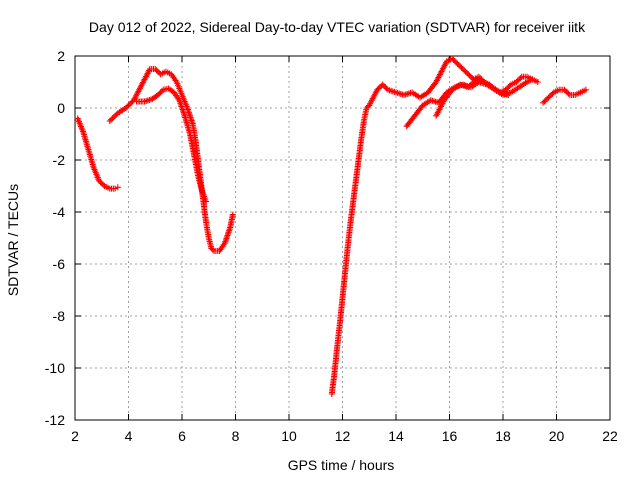 The width and height of the screenshot is (640, 480). What do you see at coordinates (182, 436) in the screenshot?
I see `x-tick-label: 6` at bounding box center [182, 436].